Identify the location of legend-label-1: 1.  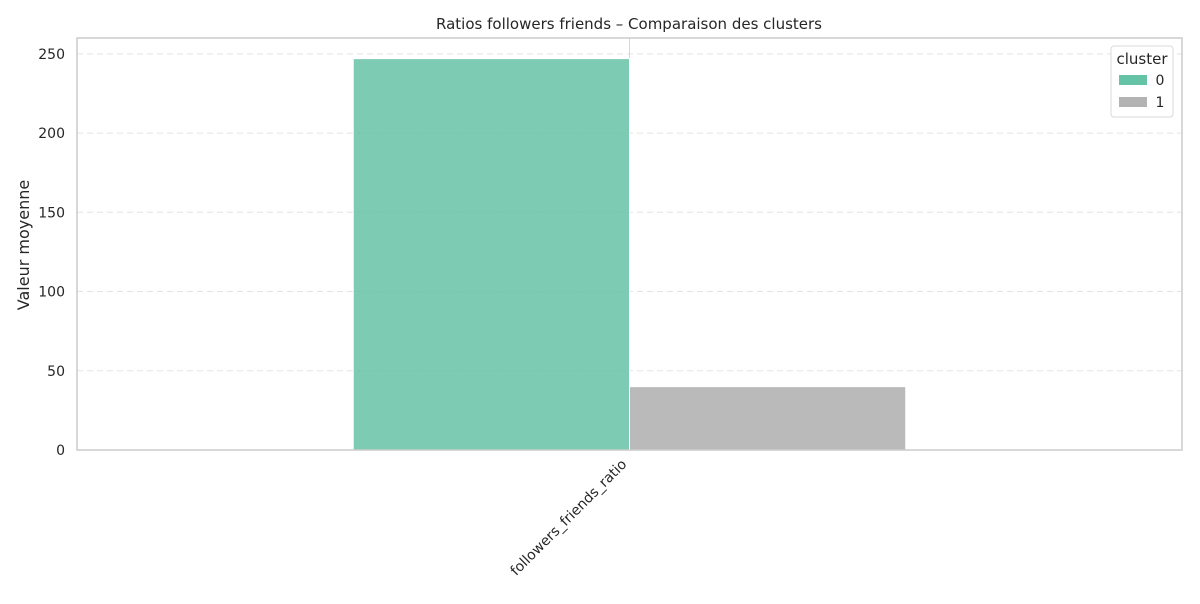
(1160, 103).